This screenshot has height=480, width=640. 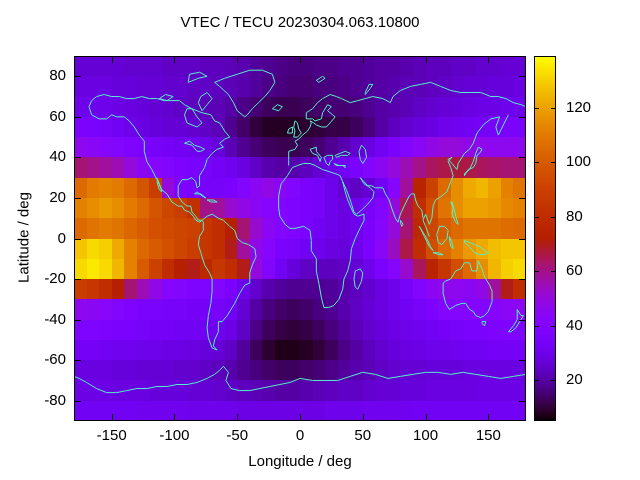 What do you see at coordinates (57, 197) in the screenshot?
I see `y-tick-label: 20` at bounding box center [57, 197].